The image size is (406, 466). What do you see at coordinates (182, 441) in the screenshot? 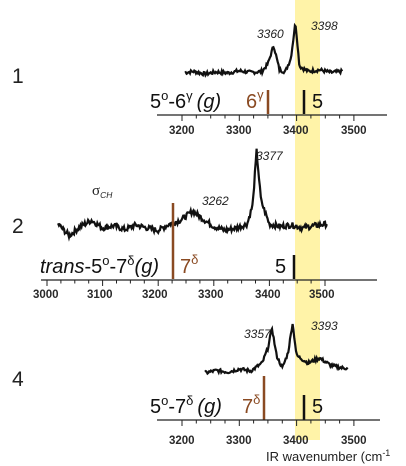
I see `panel-4-tick-3200: 3200` at bounding box center [182, 441].